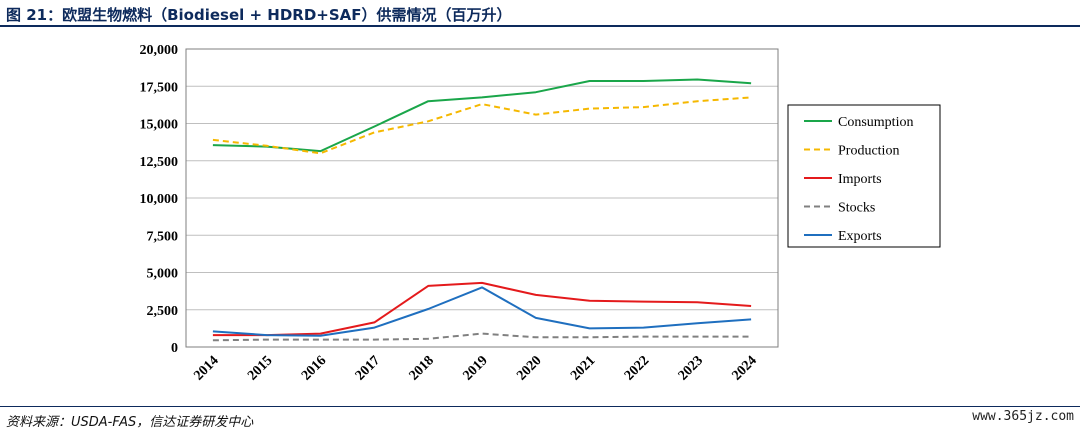 The image size is (1080, 430). I want to click on y-tick-label: 15,000, so click(159, 125).